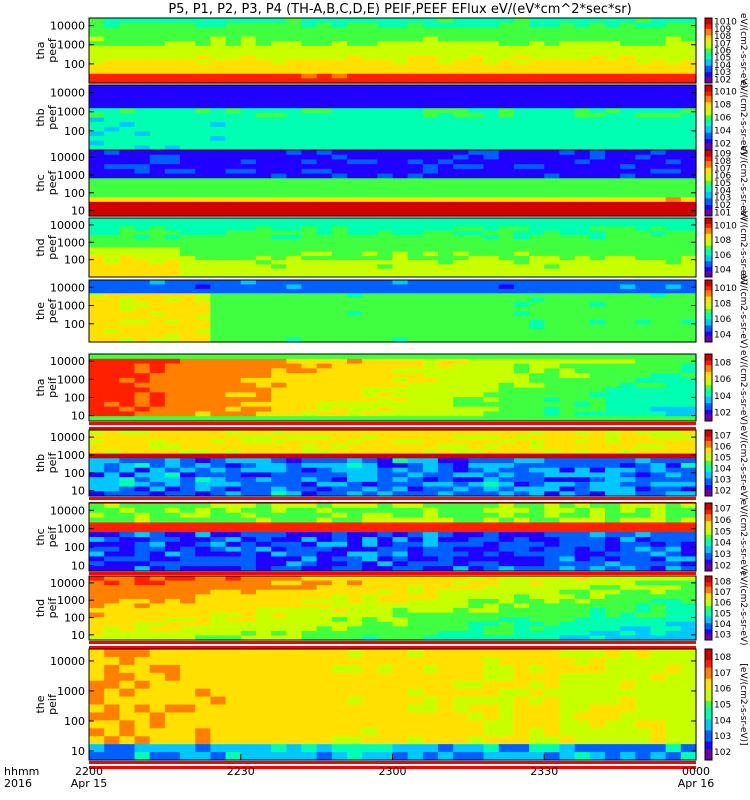  Describe the element at coordinates (722, 66) in the screenshot. I see `colorbar-tick-label: 104` at that location.